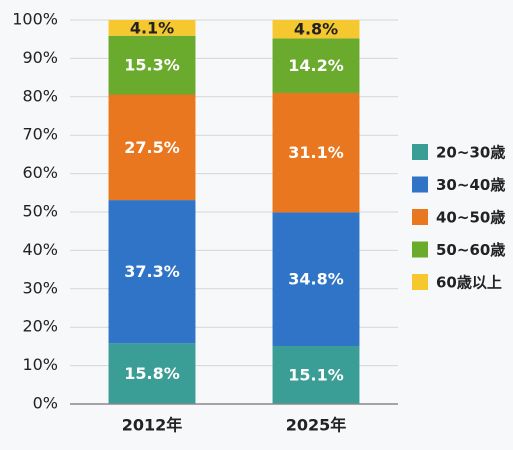 The height and width of the screenshot is (450, 513). What do you see at coordinates (40, 326) in the screenshot?
I see `y-tick-label: 20%` at bounding box center [40, 326].